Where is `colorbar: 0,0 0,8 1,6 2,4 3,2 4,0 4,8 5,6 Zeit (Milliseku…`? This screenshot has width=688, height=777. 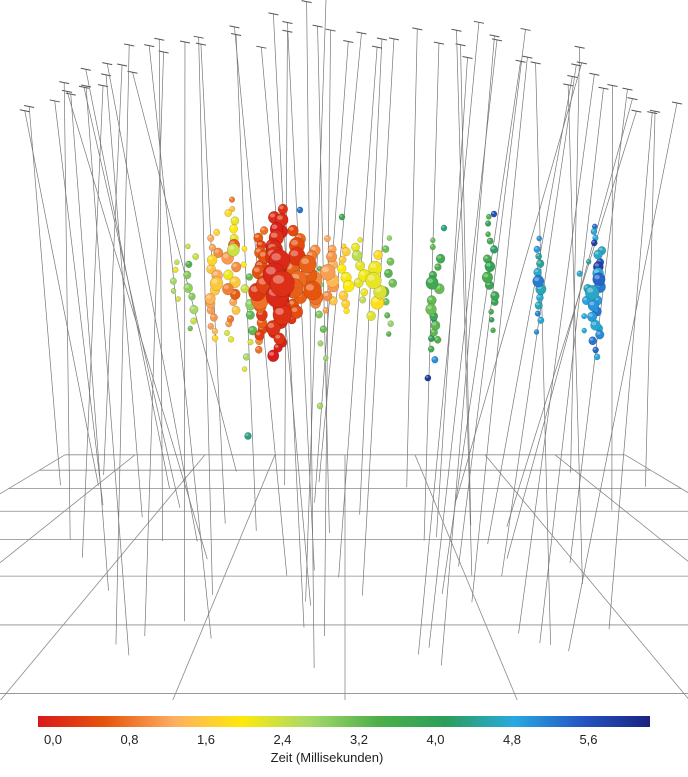 colorbar: 0,0 0,8 1,6 2,4 3,2 4,0 4,8 5,6 Zeit (Milliseku… is located at coordinates (344, 740).